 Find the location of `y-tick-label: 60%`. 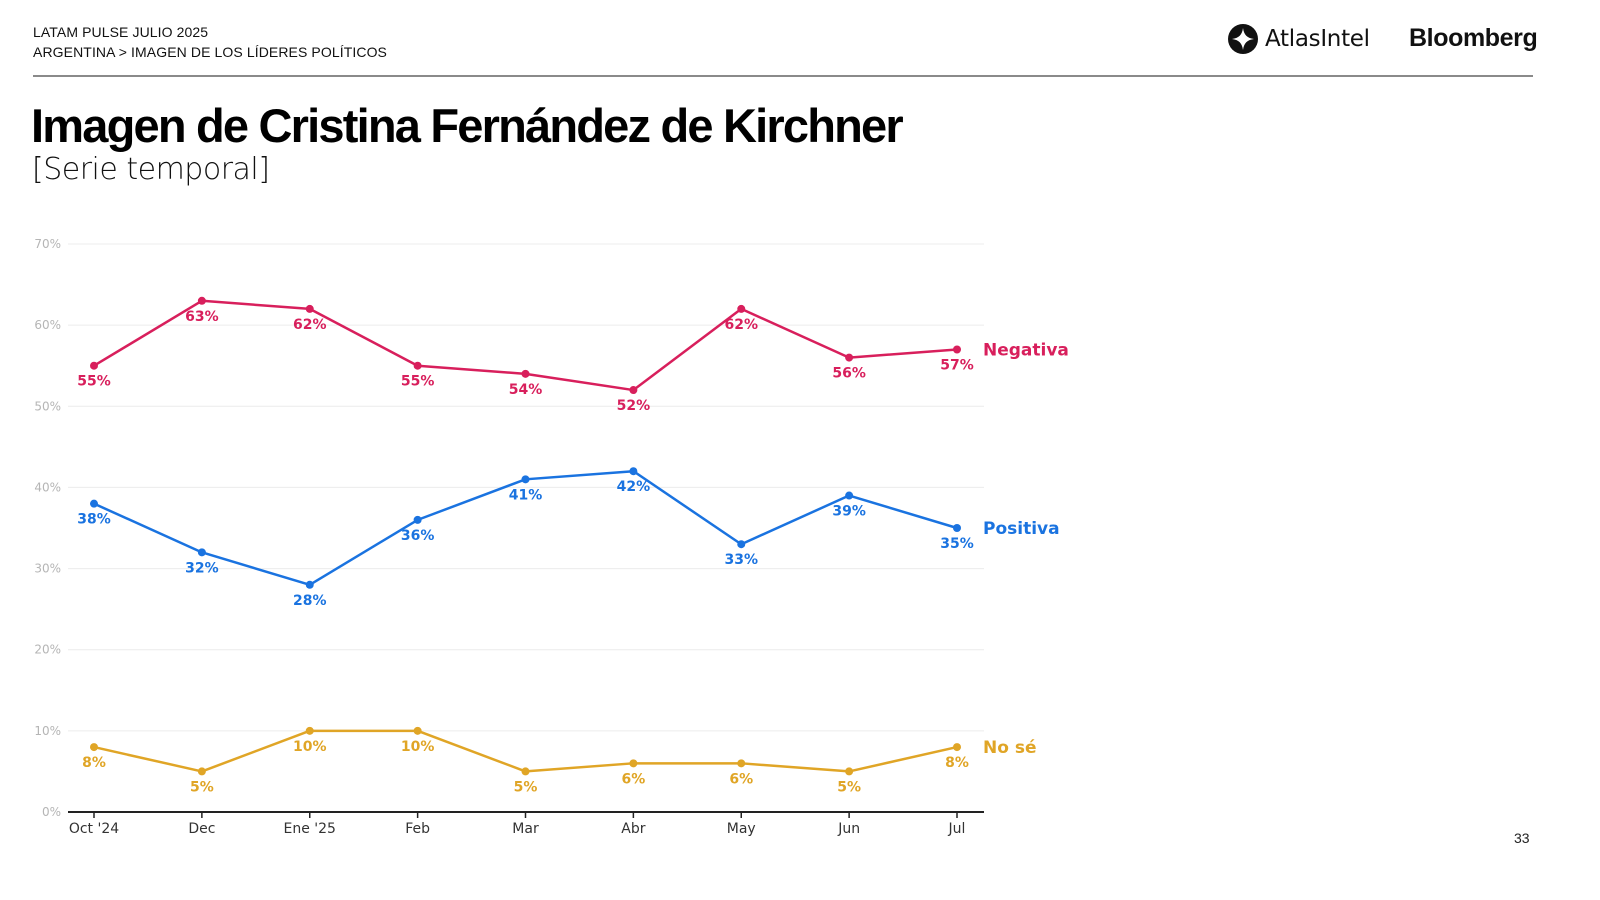

y-tick-label: 60% is located at coordinates (47, 325).